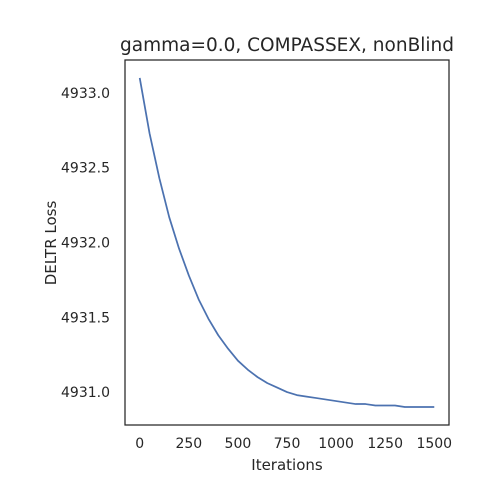 Image resolution: width=500 pixels, height=500 pixels. Describe the element at coordinates (51, 243) in the screenshot. I see `y-axis-label: DELTR Loss` at that location.